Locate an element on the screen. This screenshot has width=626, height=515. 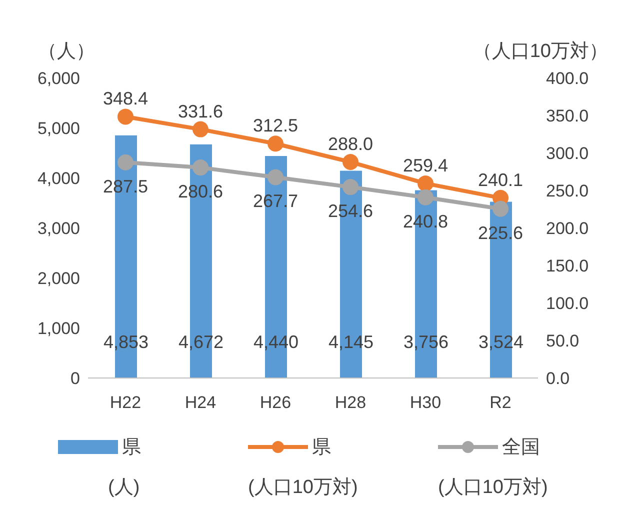
data-label: 280.6 is located at coordinates (201, 192).